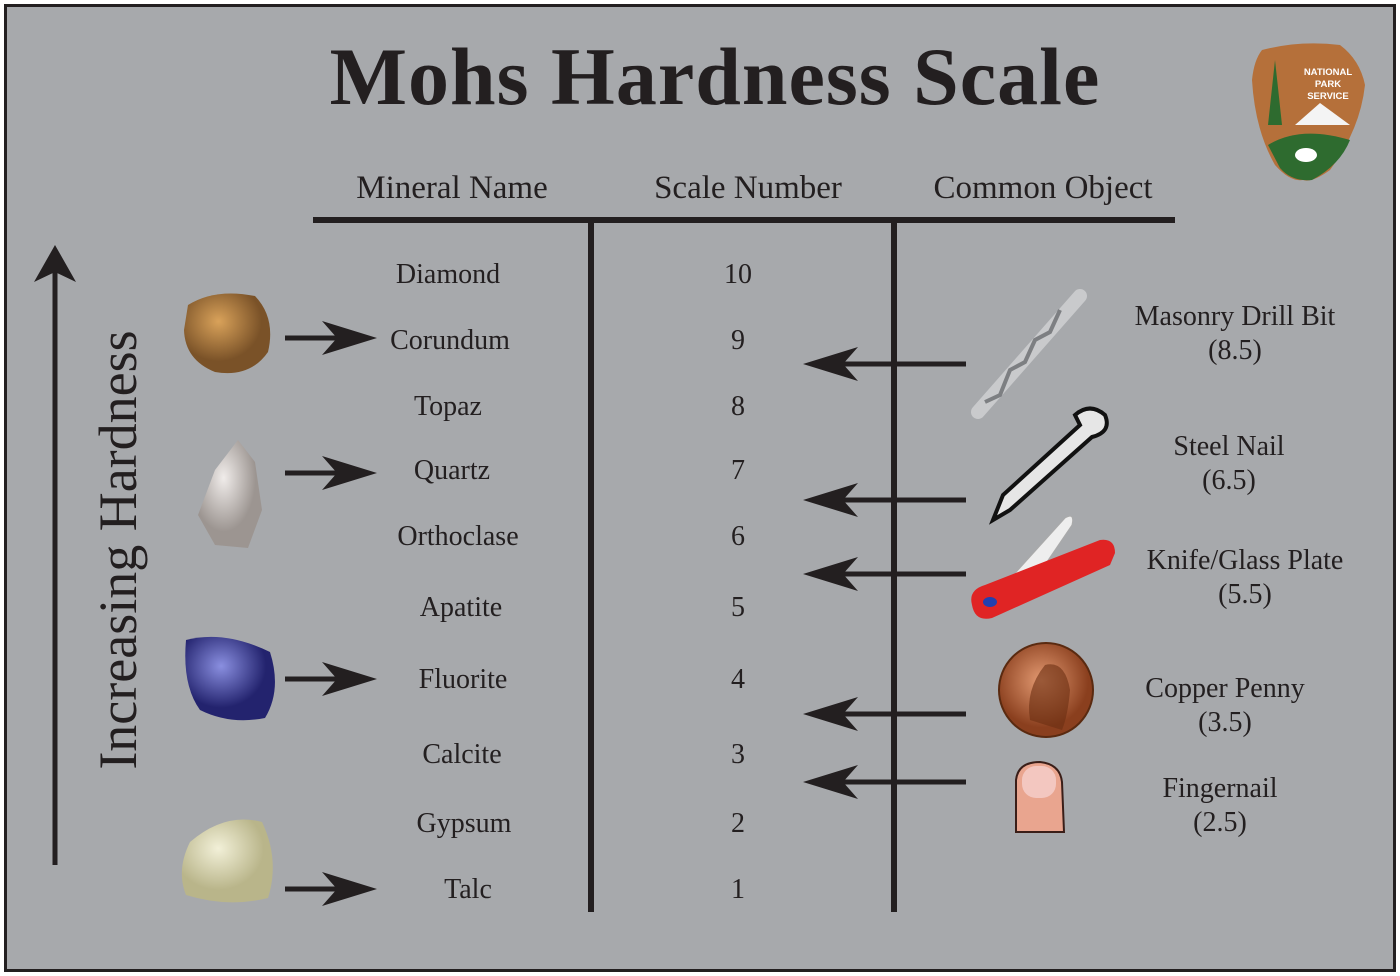  Describe the element at coordinates (1046, 690) in the screenshot. I see `penny-icon` at that location.